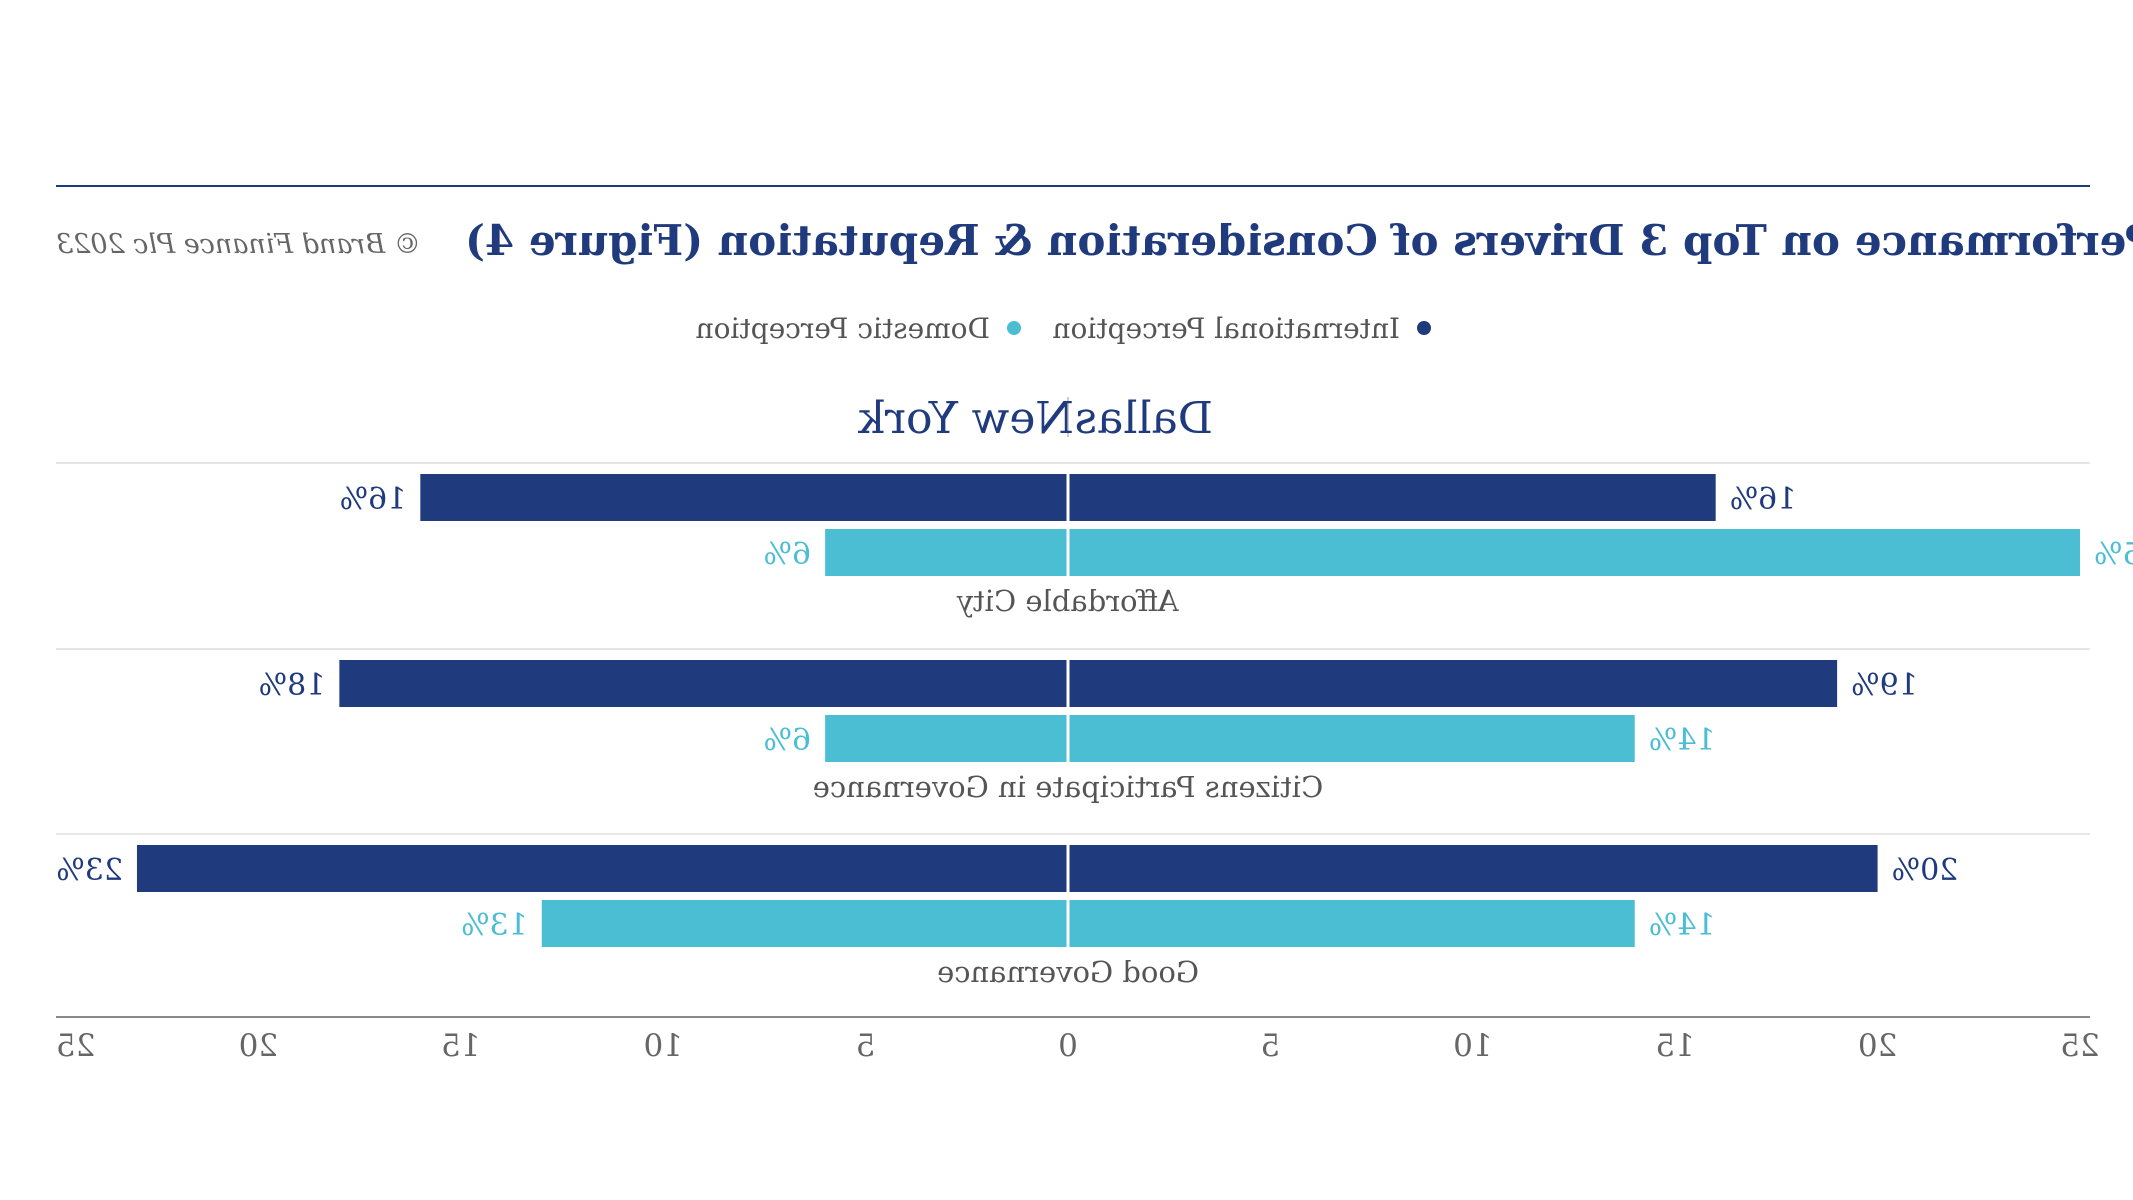 Image resolution: width=2133 pixels, height=1200 pixels. What do you see at coordinates (1763, 499) in the screenshot?
I see `data-label-dallas-international: 16%` at bounding box center [1763, 499].